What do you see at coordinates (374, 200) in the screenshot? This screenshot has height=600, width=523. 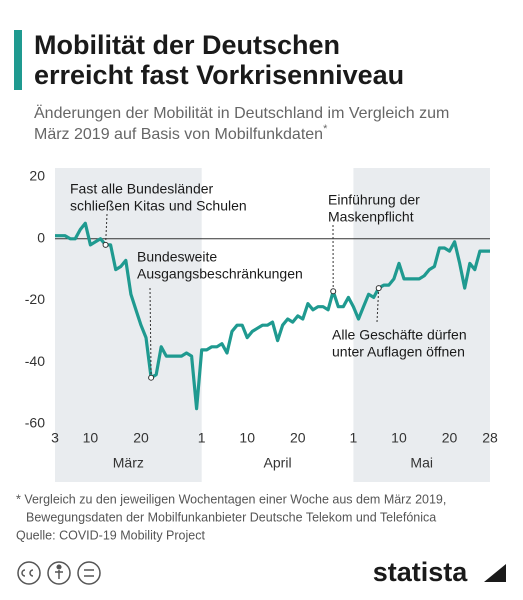 I see `annotation-text: Einführung der` at bounding box center [374, 200].